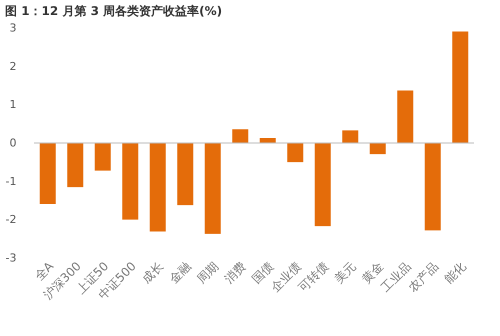  What do you see at coordinates (13, 28) in the screenshot?
I see `y-tick-label: 3` at bounding box center [13, 28].